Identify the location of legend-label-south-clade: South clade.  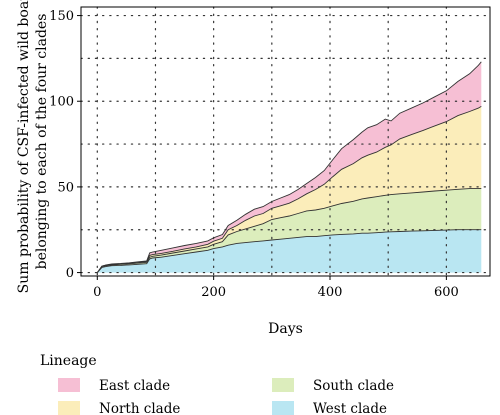
(353, 386).